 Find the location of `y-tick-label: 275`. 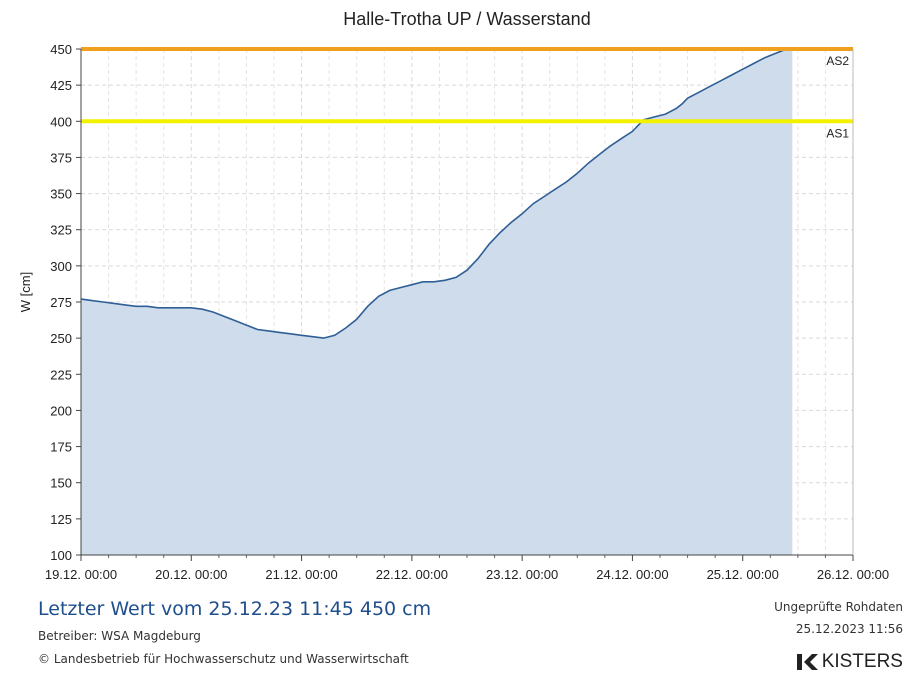

y-tick-label: 275 is located at coordinates (61, 302).